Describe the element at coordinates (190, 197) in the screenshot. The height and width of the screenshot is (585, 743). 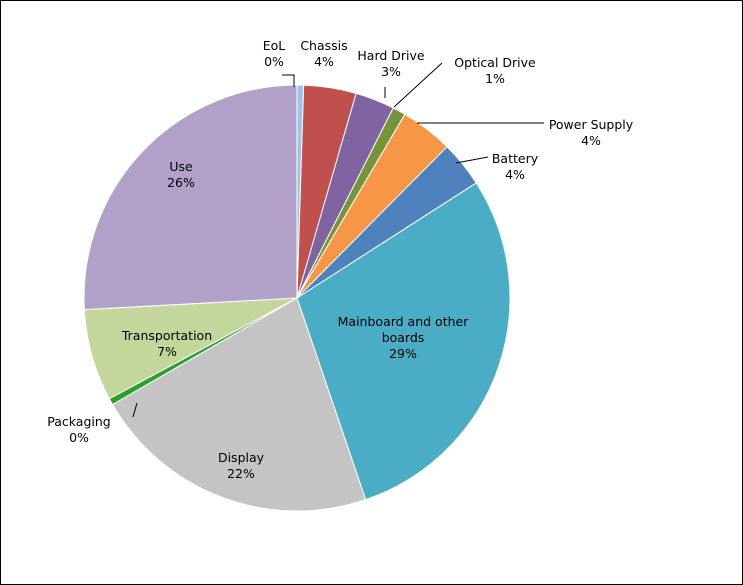
I see `pie-slice-use` at that location.